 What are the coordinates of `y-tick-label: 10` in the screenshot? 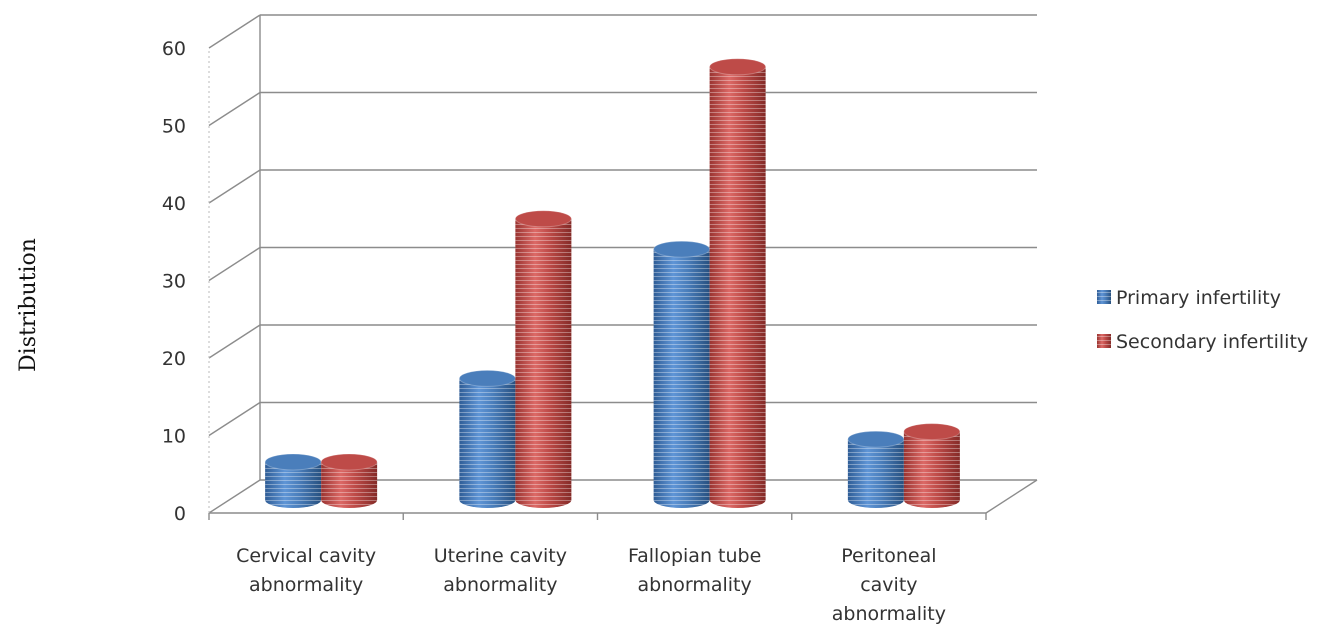 It's located at (174, 437).